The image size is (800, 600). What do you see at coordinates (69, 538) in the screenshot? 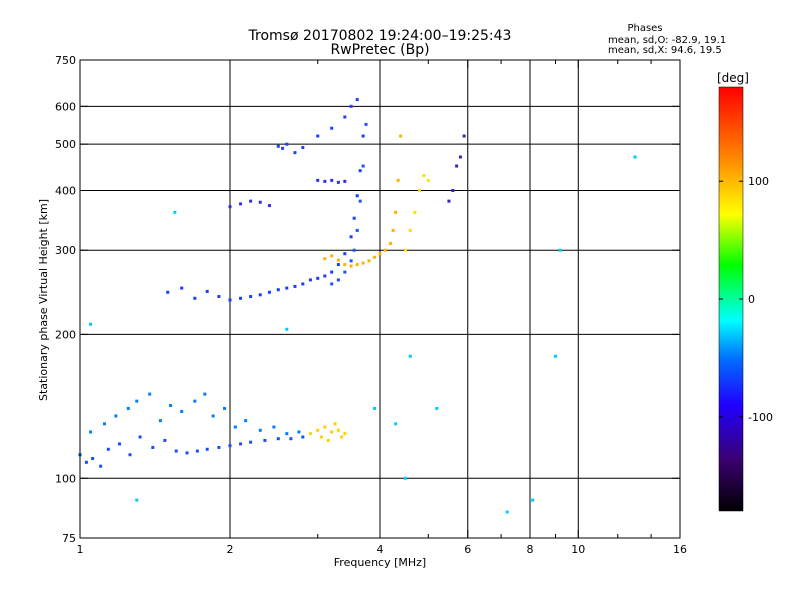
I see `y-tick-label: 75` at bounding box center [69, 538].